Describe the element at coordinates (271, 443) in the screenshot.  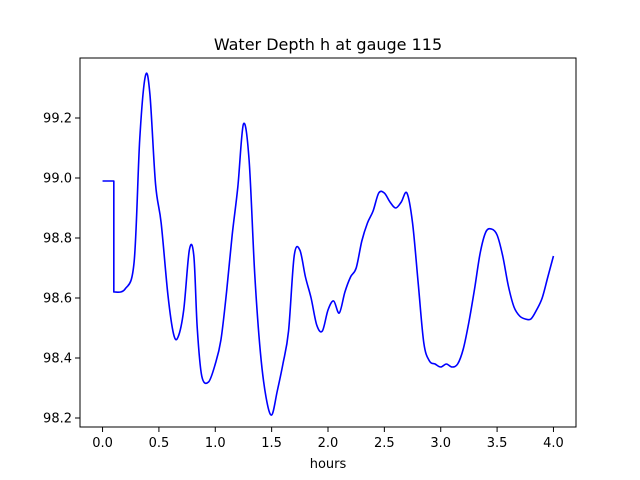
I see `x-tick-label: 1.5` at that location.